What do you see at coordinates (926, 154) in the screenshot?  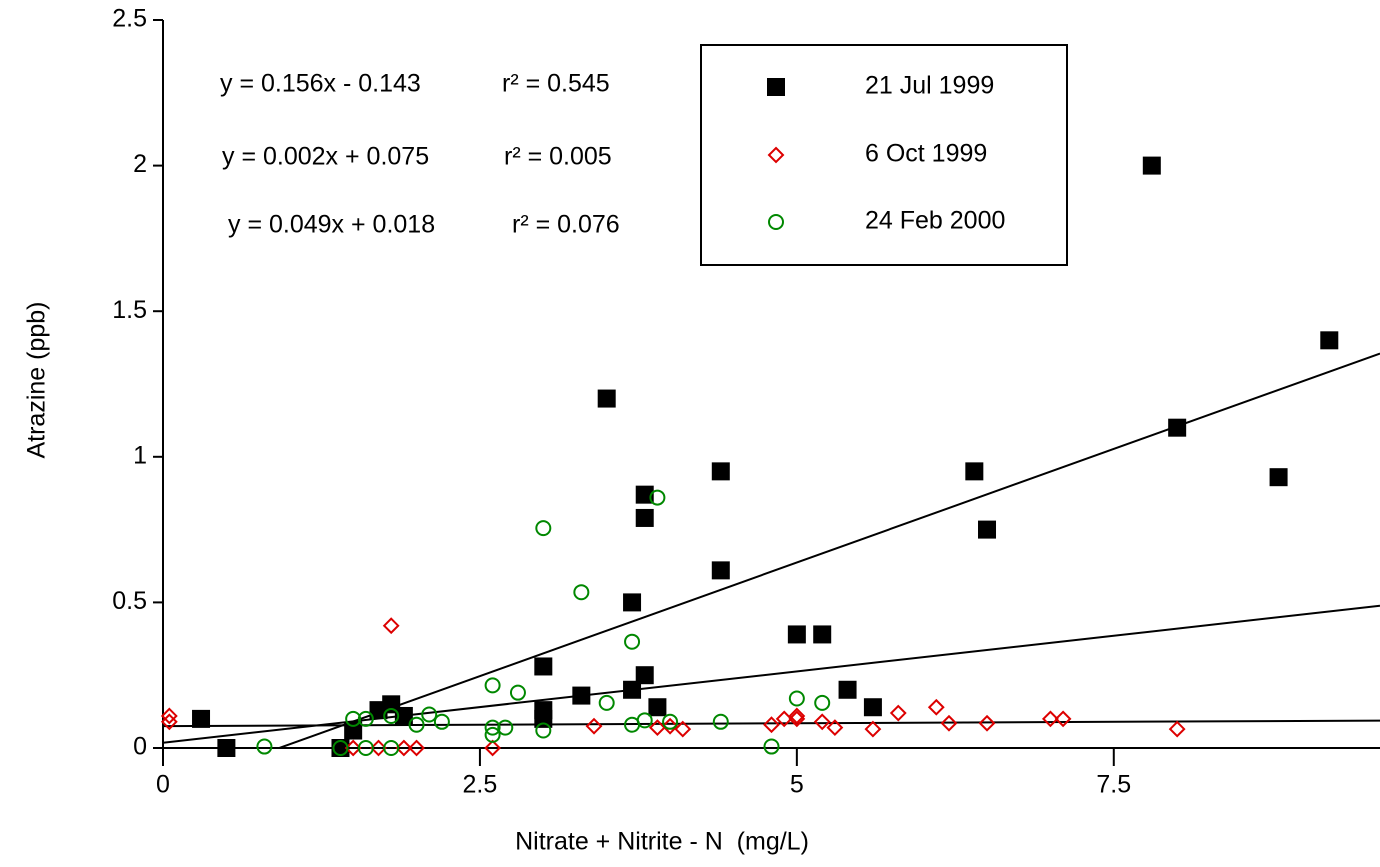 I see `legend-label: 6 Oct 1999` at bounding box center [926, 154].